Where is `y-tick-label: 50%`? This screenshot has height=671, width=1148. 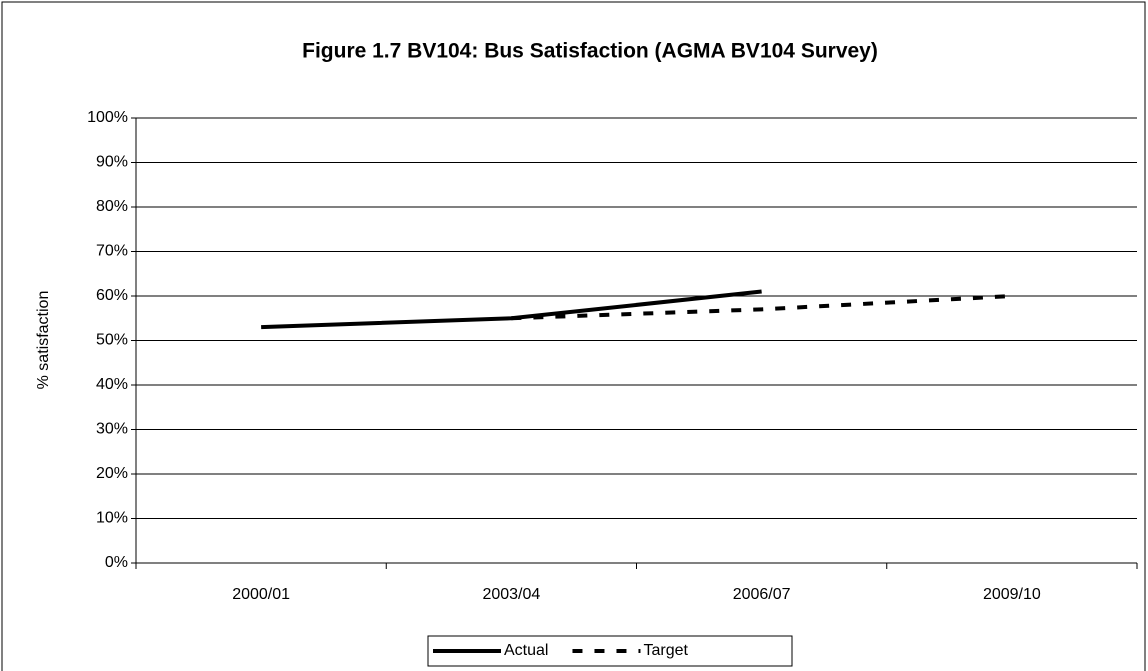
y-tick-label: 50% is located at coordinates (112, 340).